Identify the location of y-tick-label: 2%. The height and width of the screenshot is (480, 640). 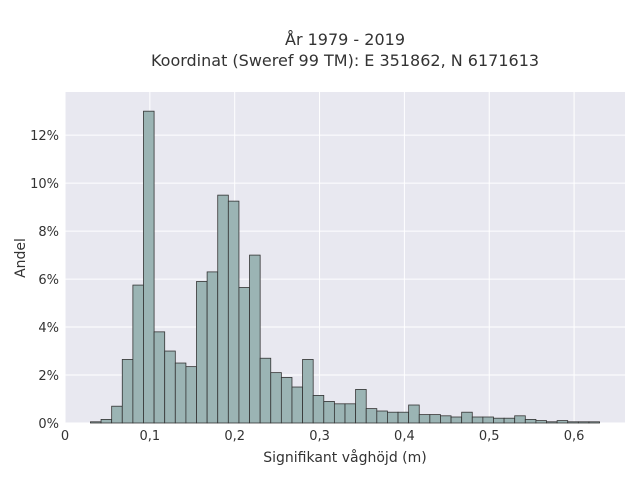
(48, 376).